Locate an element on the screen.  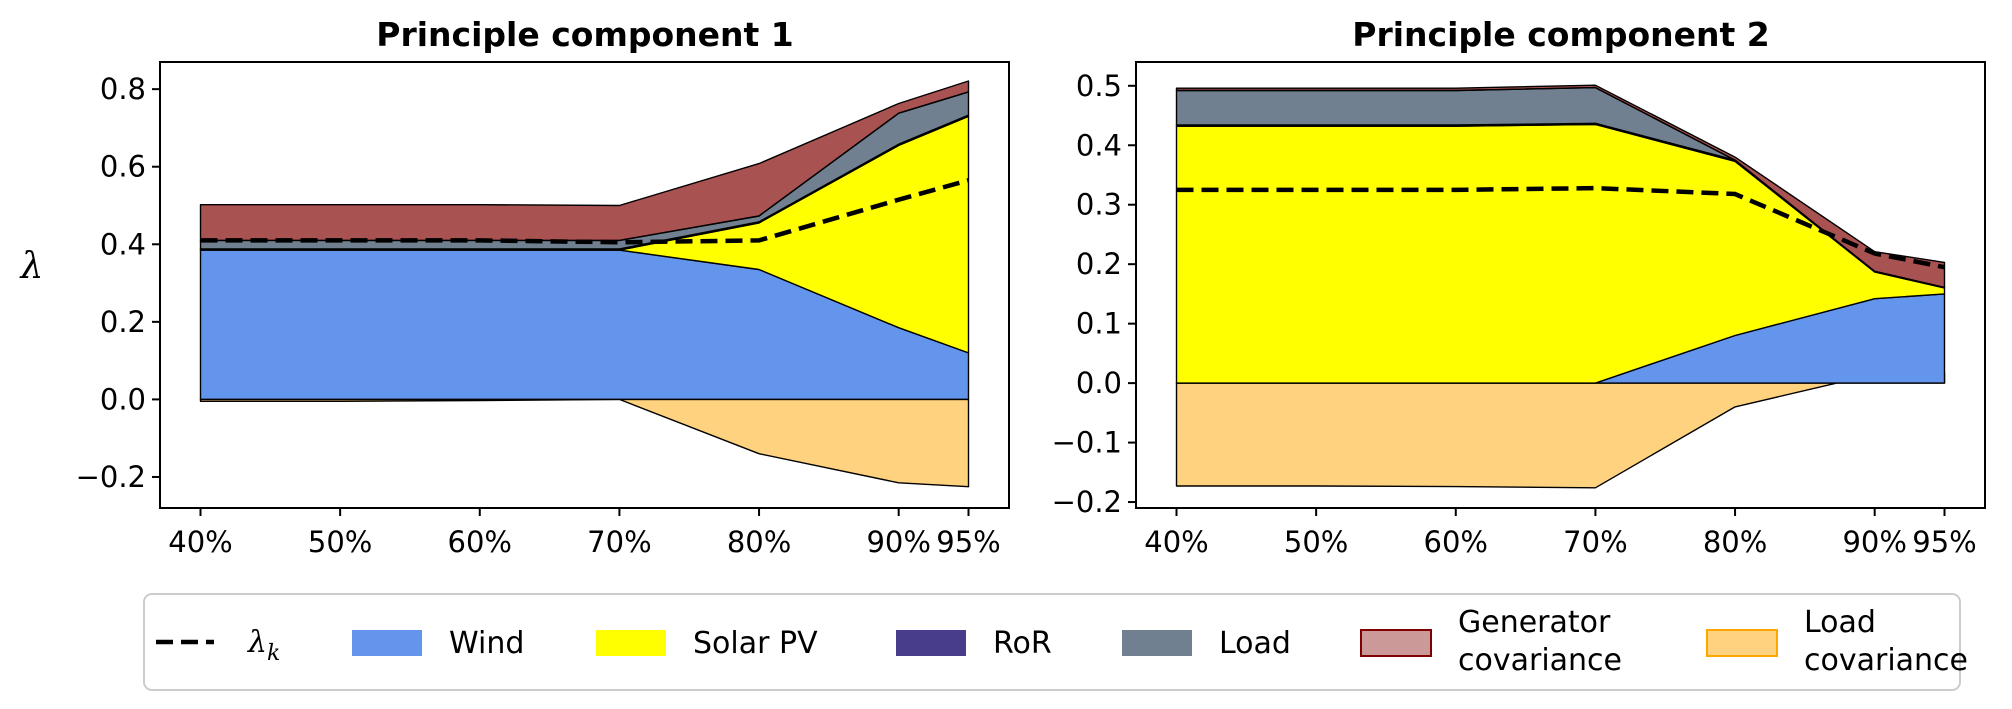
legend-item-wind: Wind is located at coordinates (438, 643).